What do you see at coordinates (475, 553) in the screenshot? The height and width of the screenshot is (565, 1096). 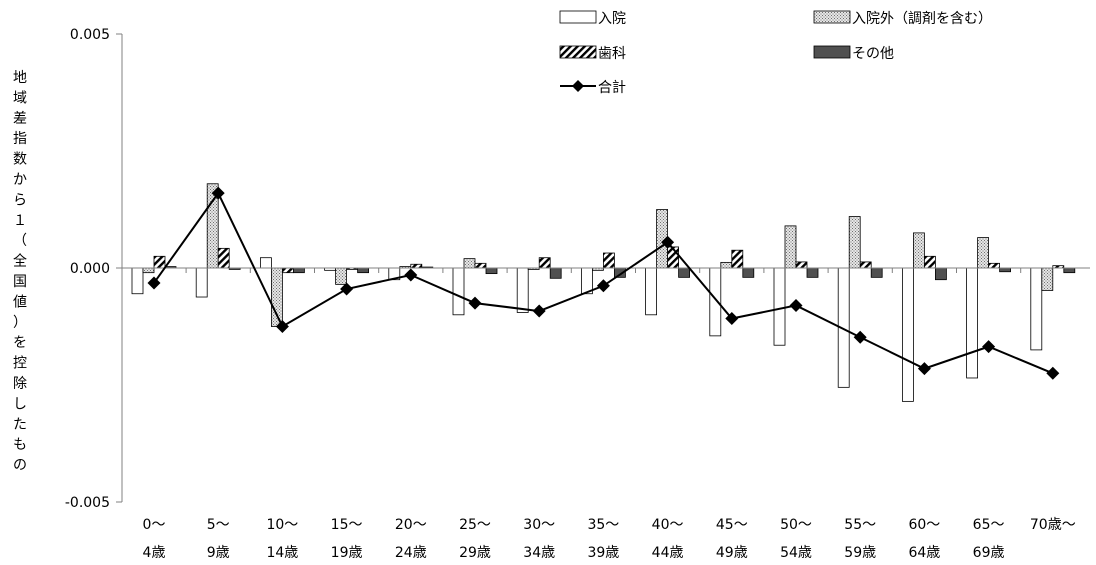 I see `x-tick-label-line2: 29歳` at bounding box center [475, 553].